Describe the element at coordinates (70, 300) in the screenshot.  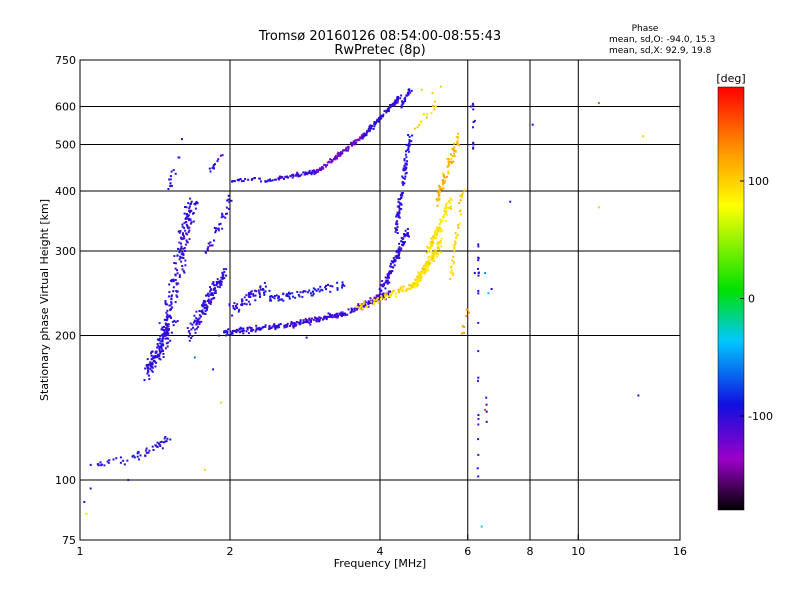
I see `y-axis-ticks: 75 100 200 300 400 500 600 750` at that location.